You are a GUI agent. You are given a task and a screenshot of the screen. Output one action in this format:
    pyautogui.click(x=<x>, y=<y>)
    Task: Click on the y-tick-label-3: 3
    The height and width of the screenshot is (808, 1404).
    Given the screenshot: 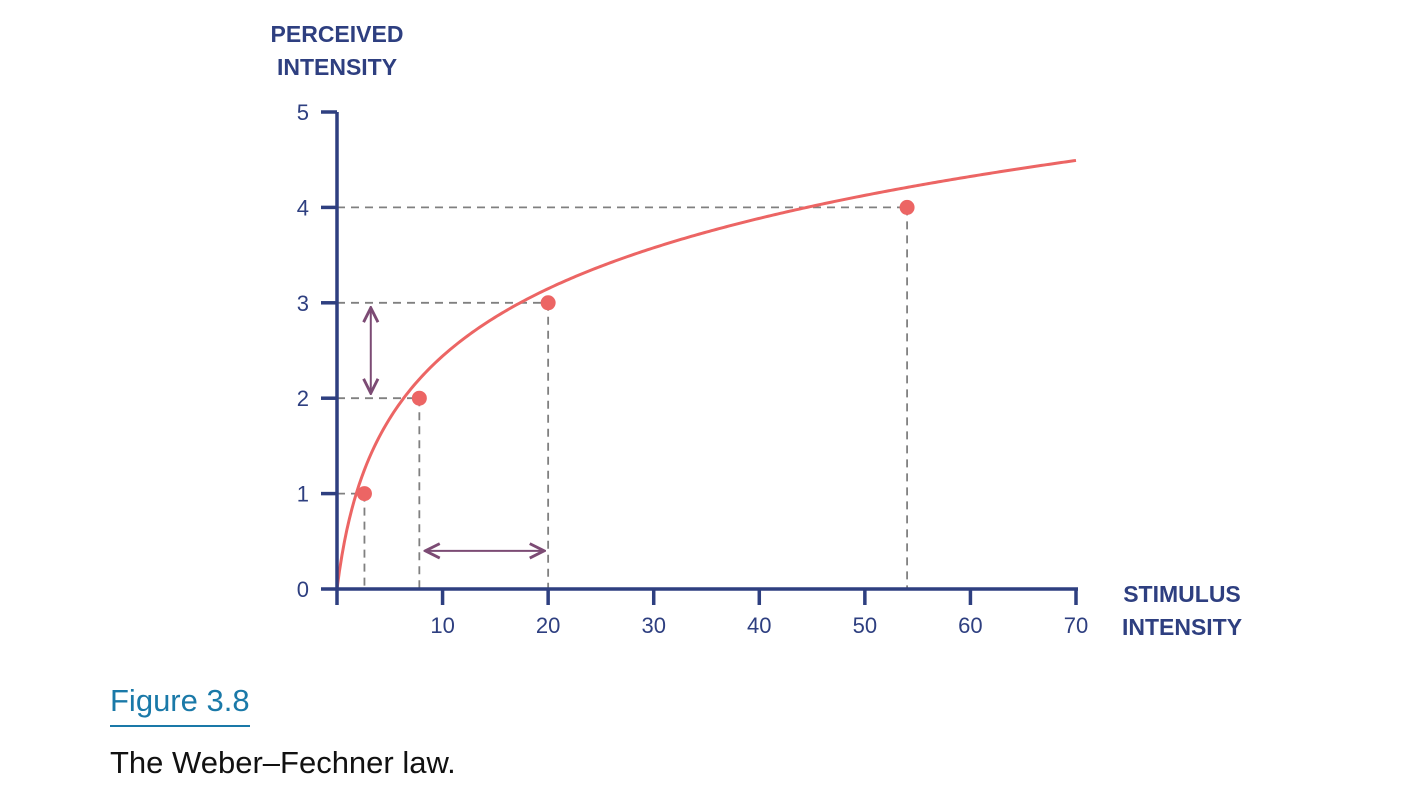 What is the action you would take?
    pyautogui.click(x=303, y=303)
    